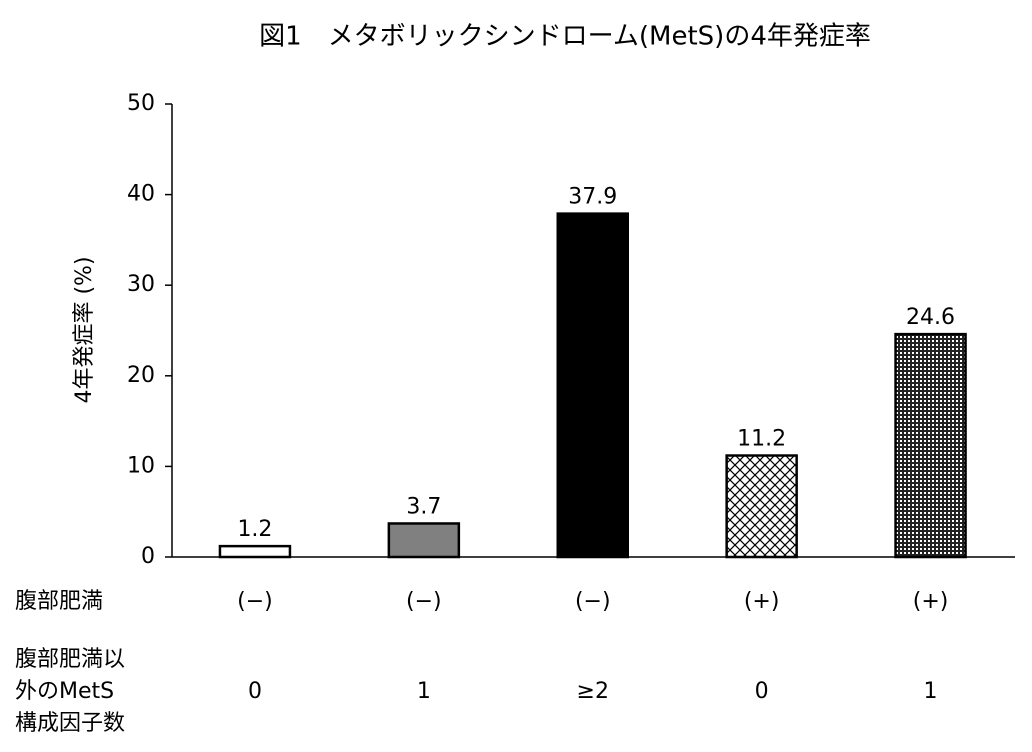 Image resolution: width=1032 pixels, height=752 pixels. What do you see at coordinates (565, 37) in the screenshot?
I see `chart-title: 図1 メタボリックシンドローム(MetS)の4年発症率` at bounding box center [565, 37].